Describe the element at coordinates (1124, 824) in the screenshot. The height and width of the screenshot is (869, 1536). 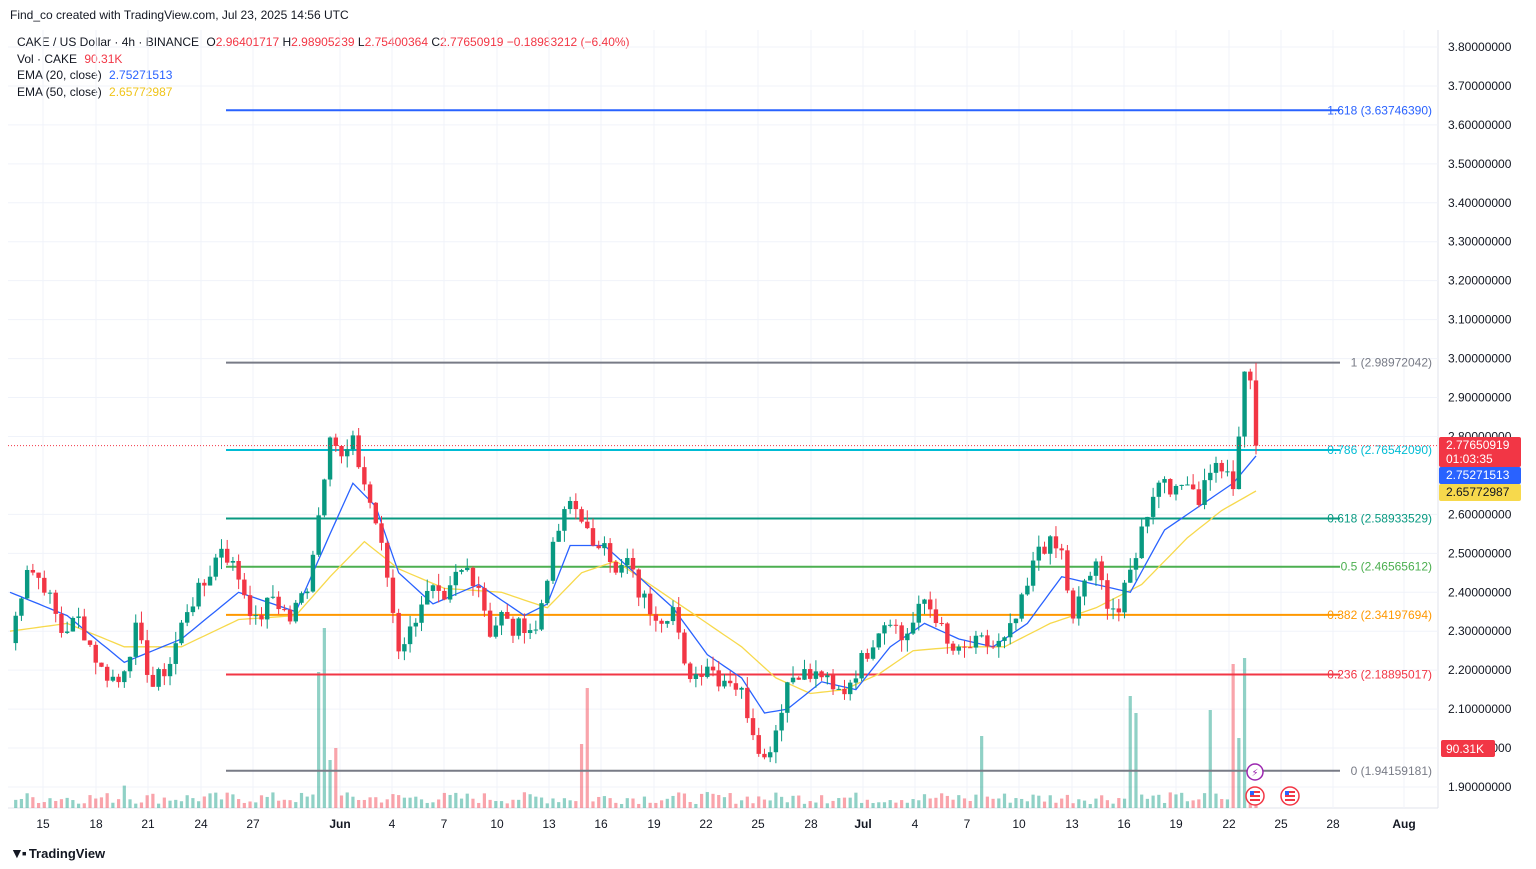
I see `x-tick-label: 16` at that location.